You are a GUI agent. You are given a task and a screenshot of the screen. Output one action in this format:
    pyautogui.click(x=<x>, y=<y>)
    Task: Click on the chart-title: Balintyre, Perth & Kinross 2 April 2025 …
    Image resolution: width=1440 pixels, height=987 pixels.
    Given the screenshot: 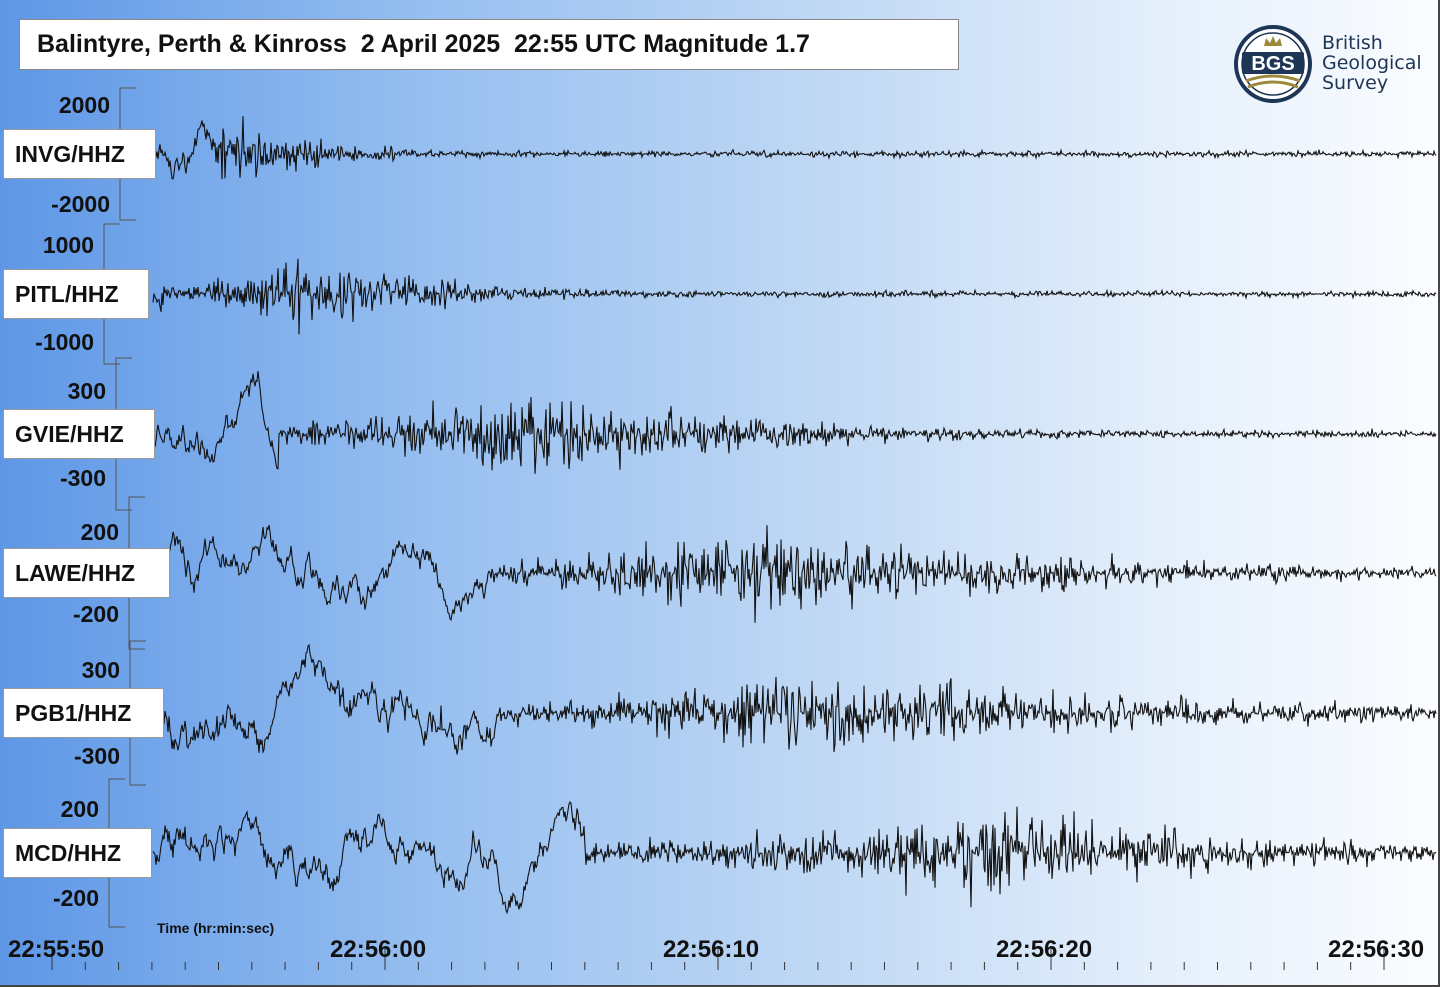 What is the action you would take?
    pyautogui.click(x=489, y=44)
    